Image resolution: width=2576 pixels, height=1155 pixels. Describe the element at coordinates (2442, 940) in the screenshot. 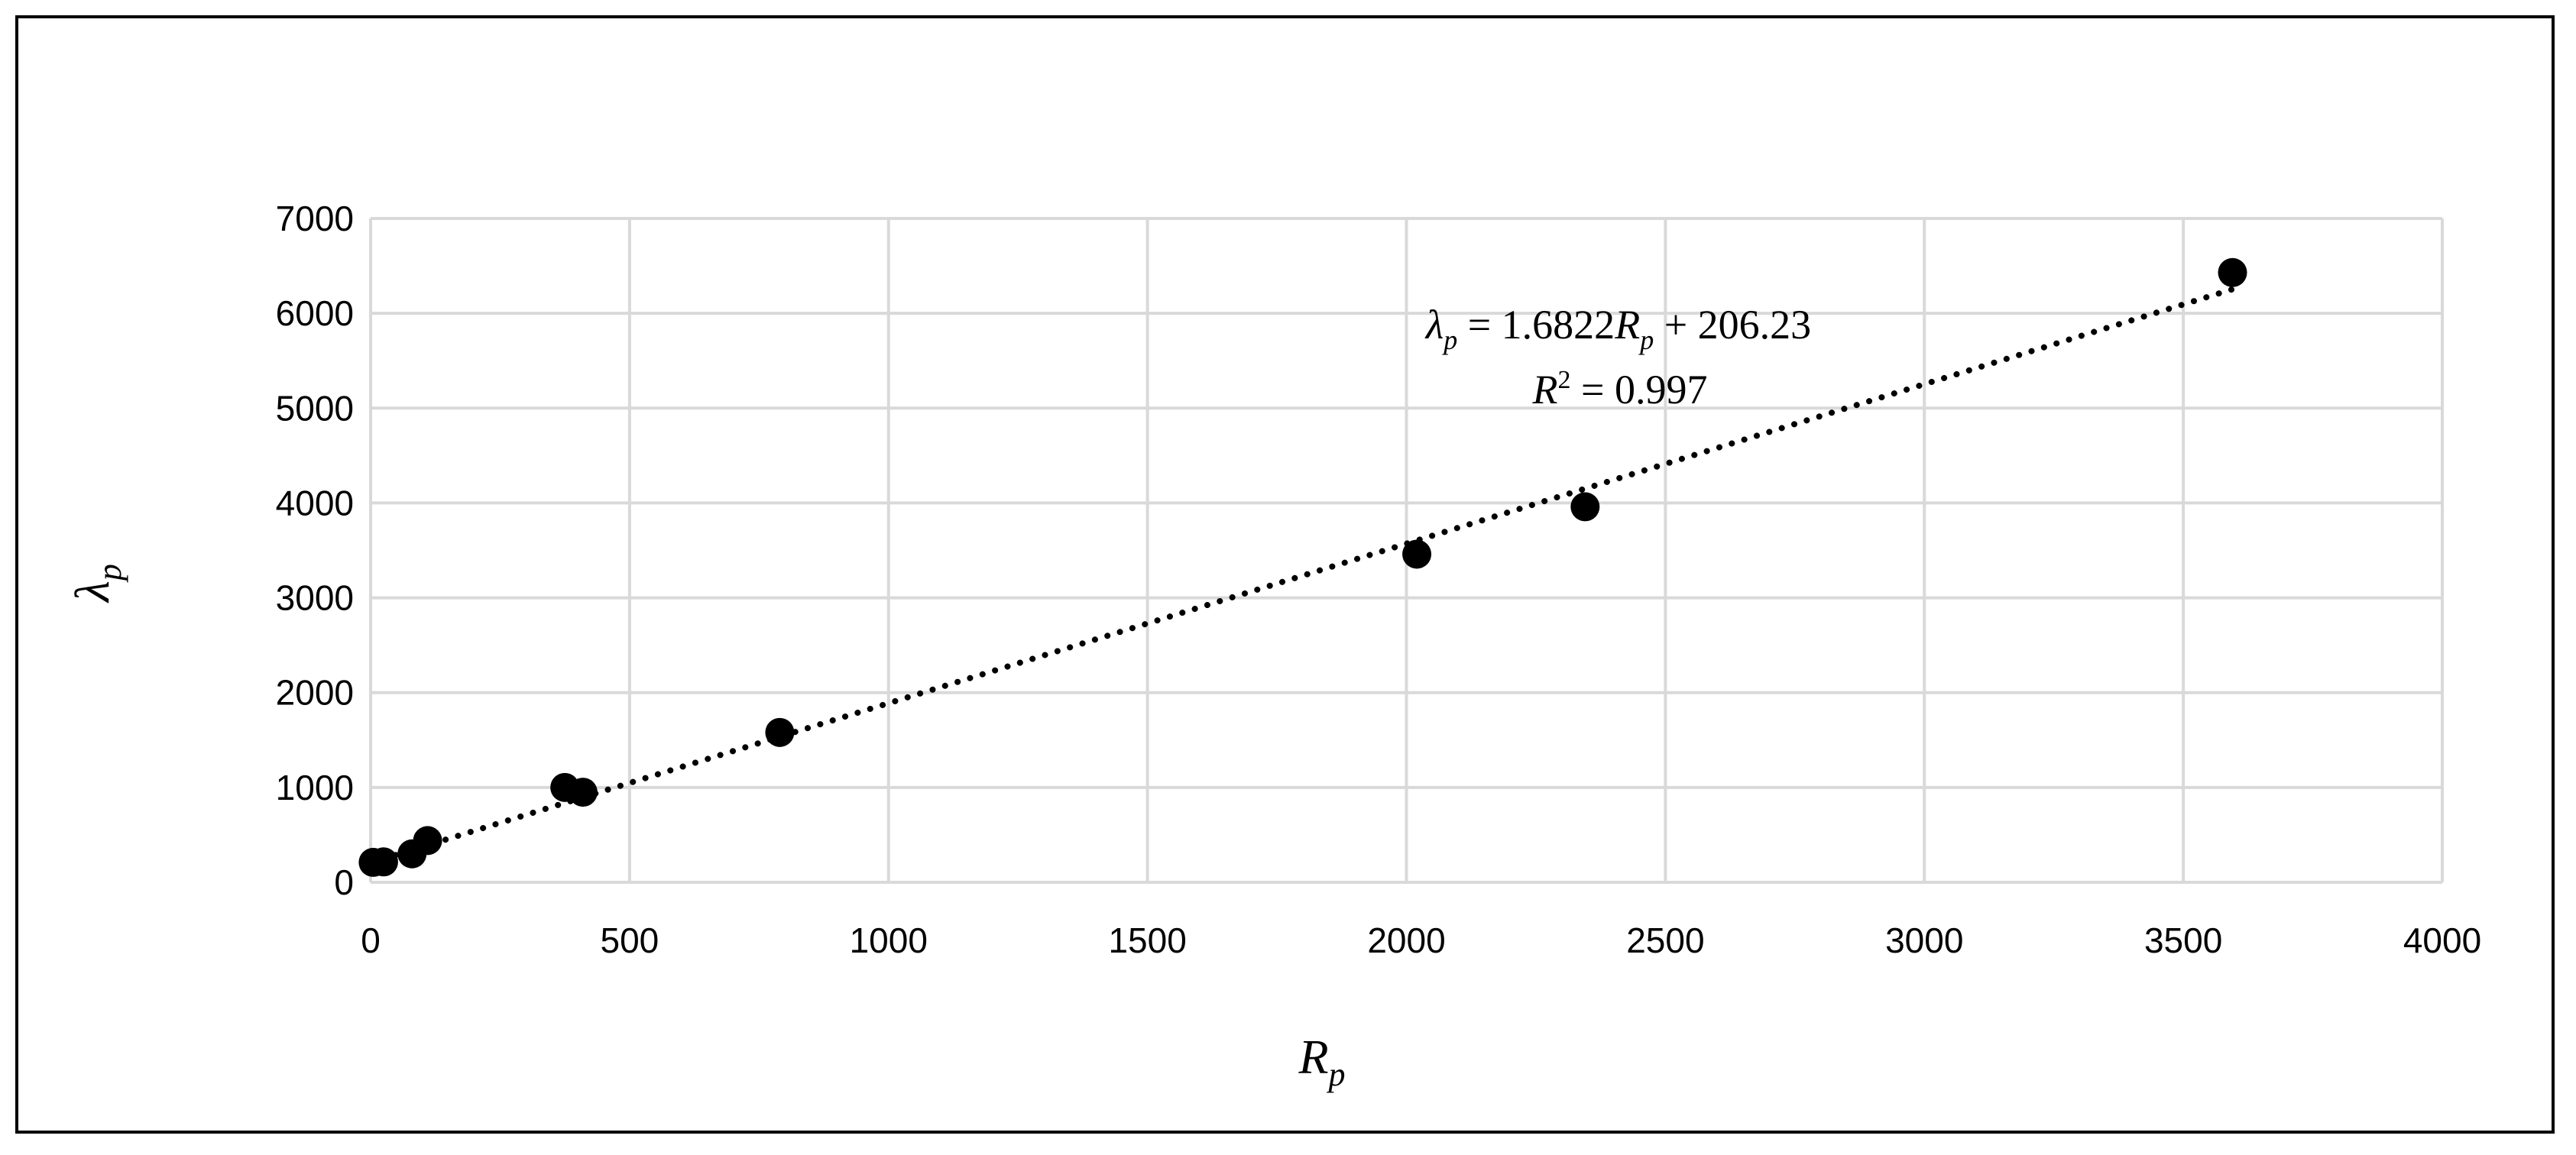

I see `x-tick-label: 4000` at that location.